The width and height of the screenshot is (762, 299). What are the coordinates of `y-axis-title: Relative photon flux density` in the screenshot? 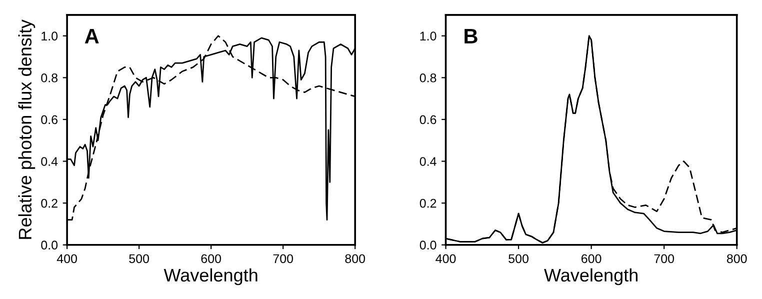 It's located at (27, 129).